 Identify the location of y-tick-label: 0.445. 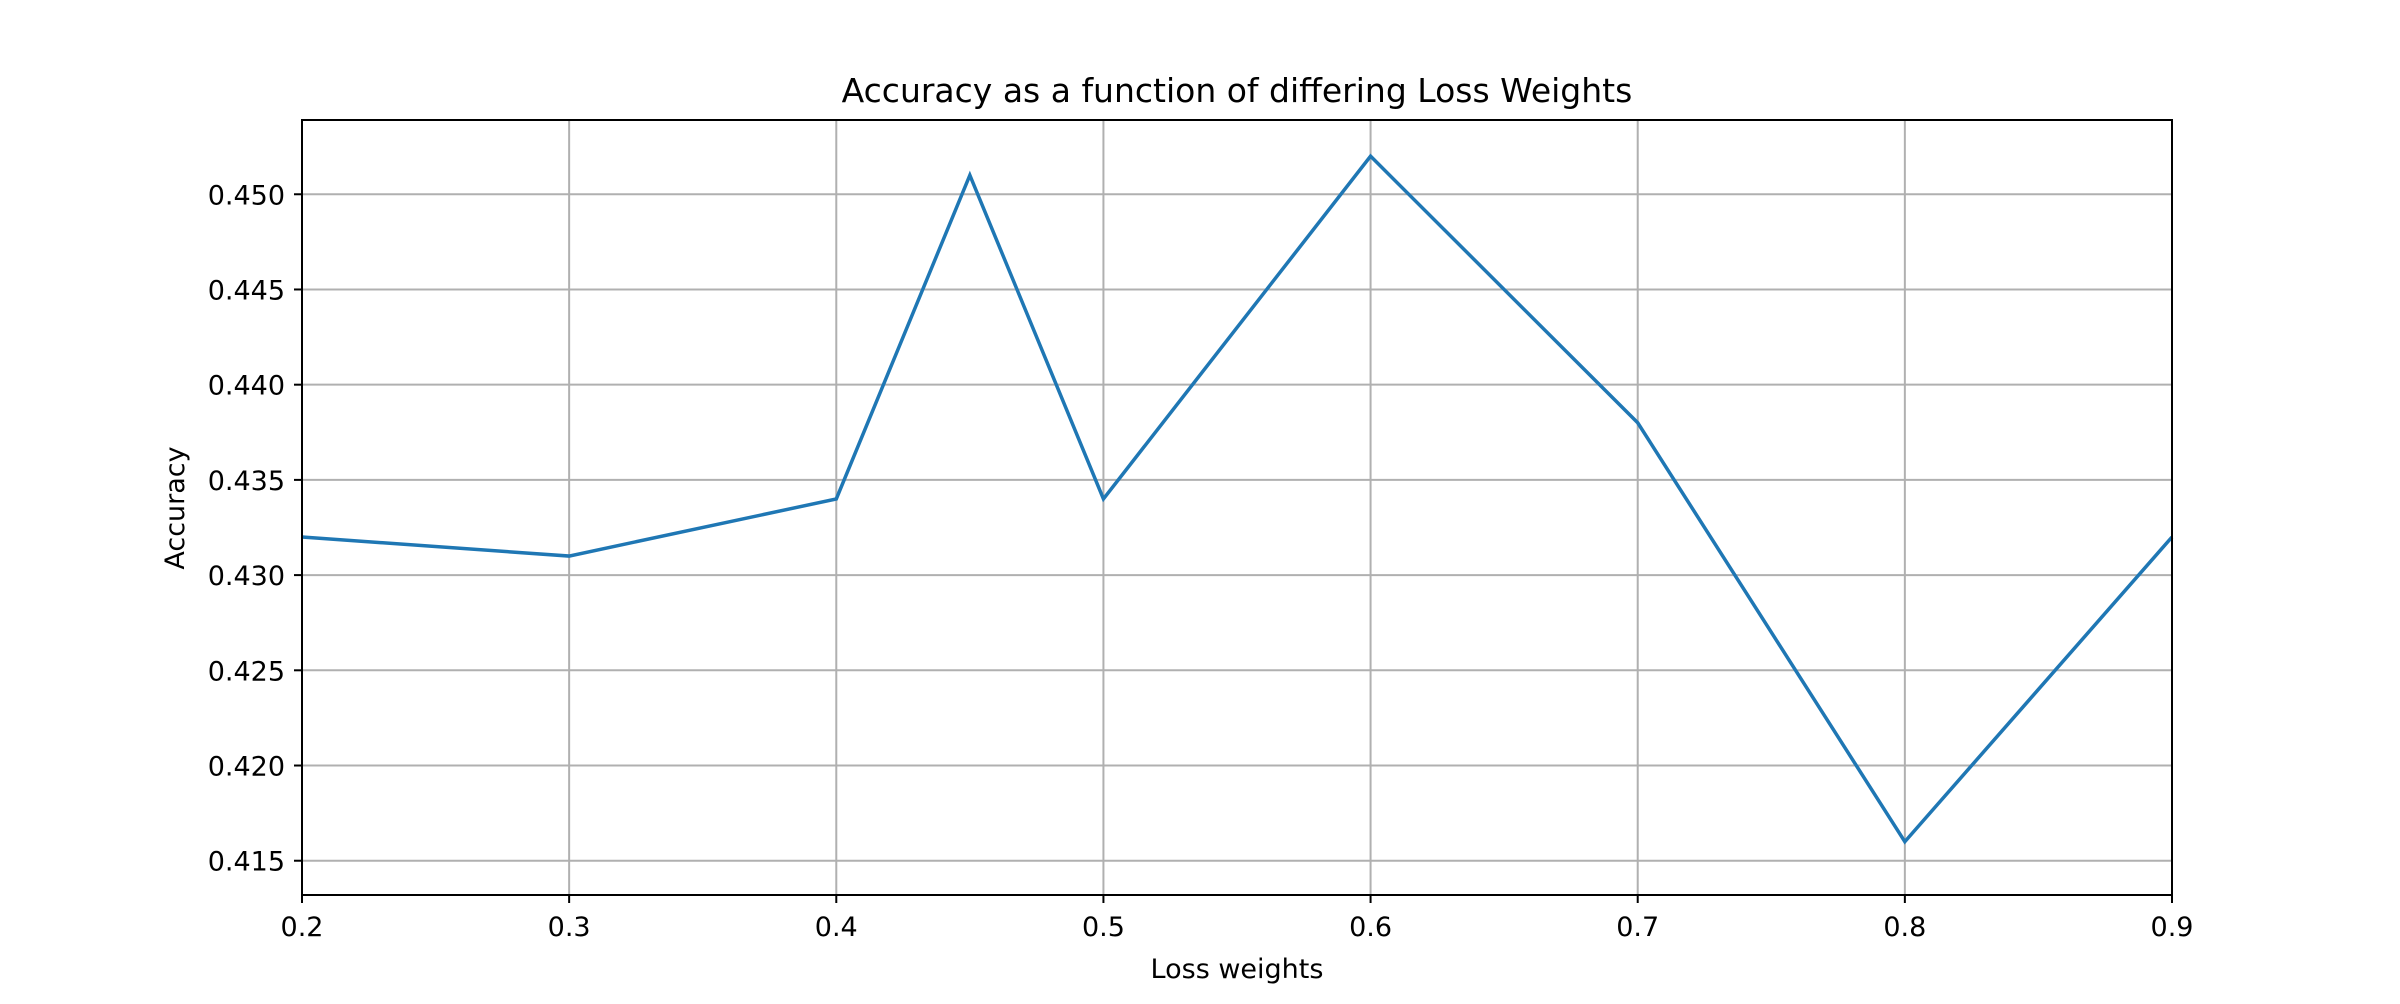
(246, 290).